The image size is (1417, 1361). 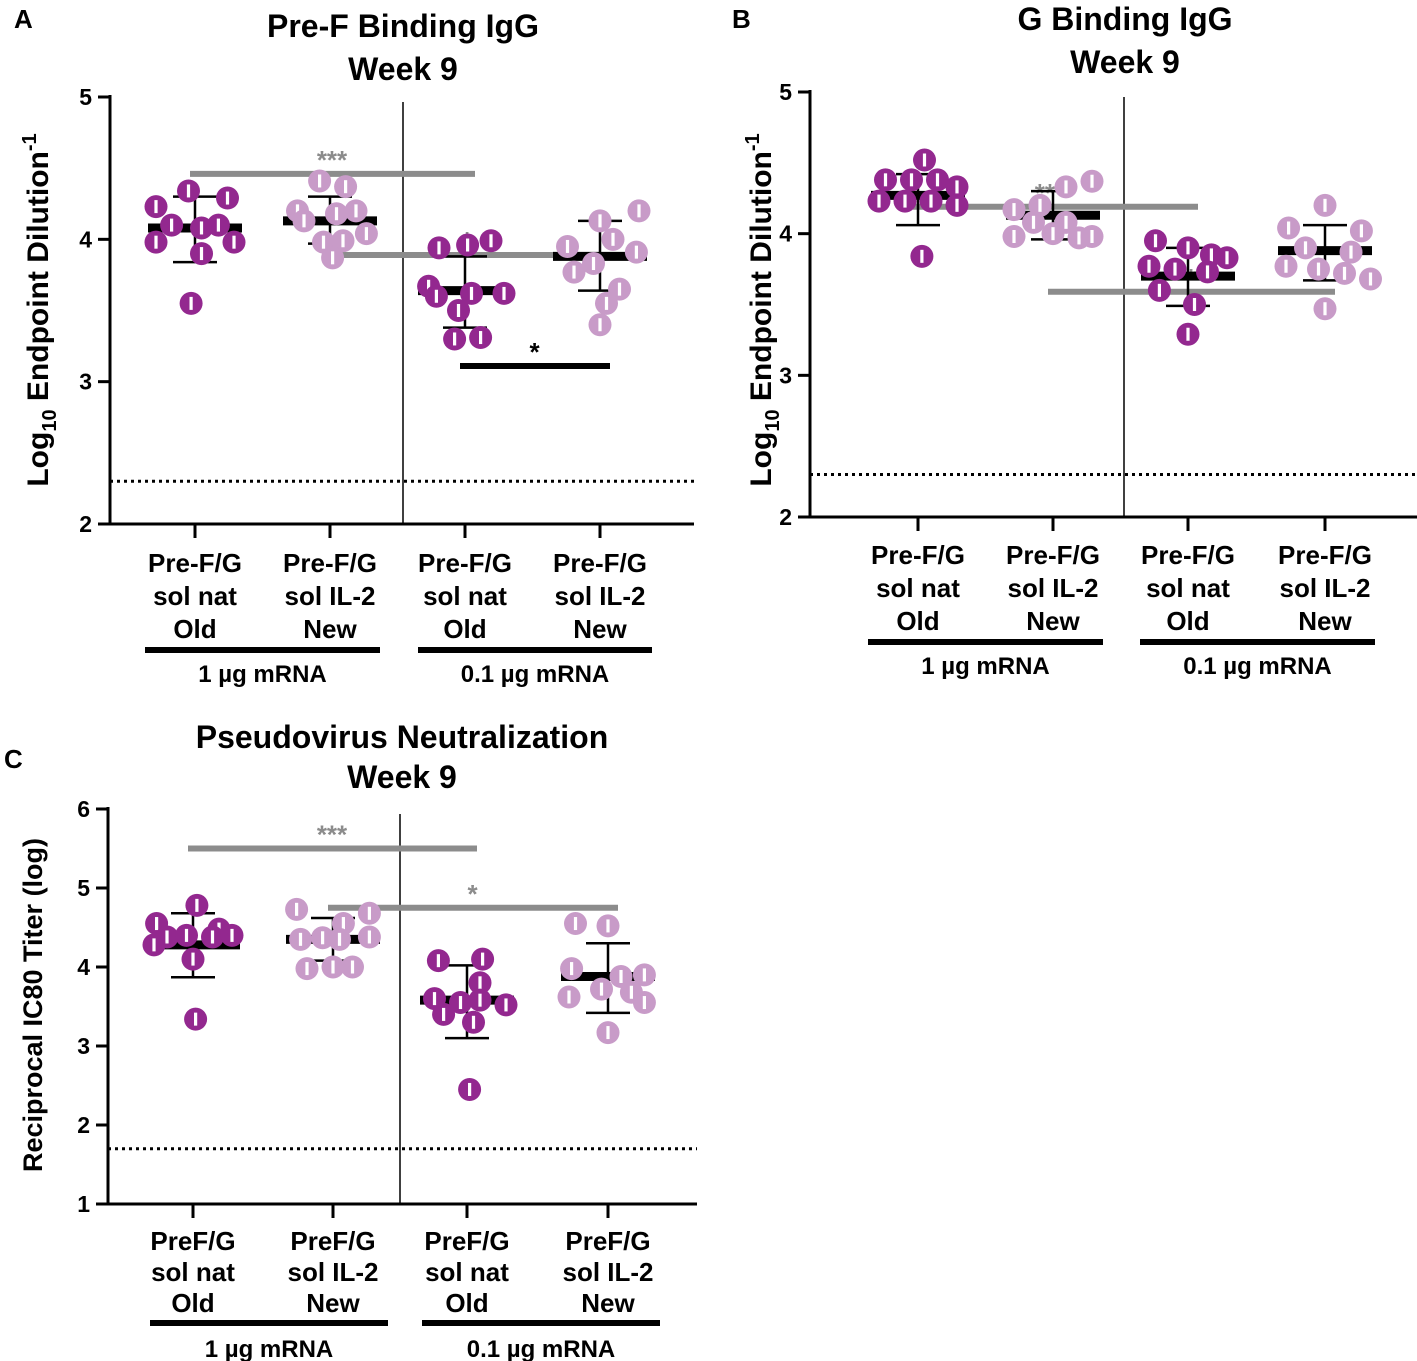 What do you see at coordinates (23, 19) in the screenshot?
I see `panel-letter: A` at bounding box center [23, 19].